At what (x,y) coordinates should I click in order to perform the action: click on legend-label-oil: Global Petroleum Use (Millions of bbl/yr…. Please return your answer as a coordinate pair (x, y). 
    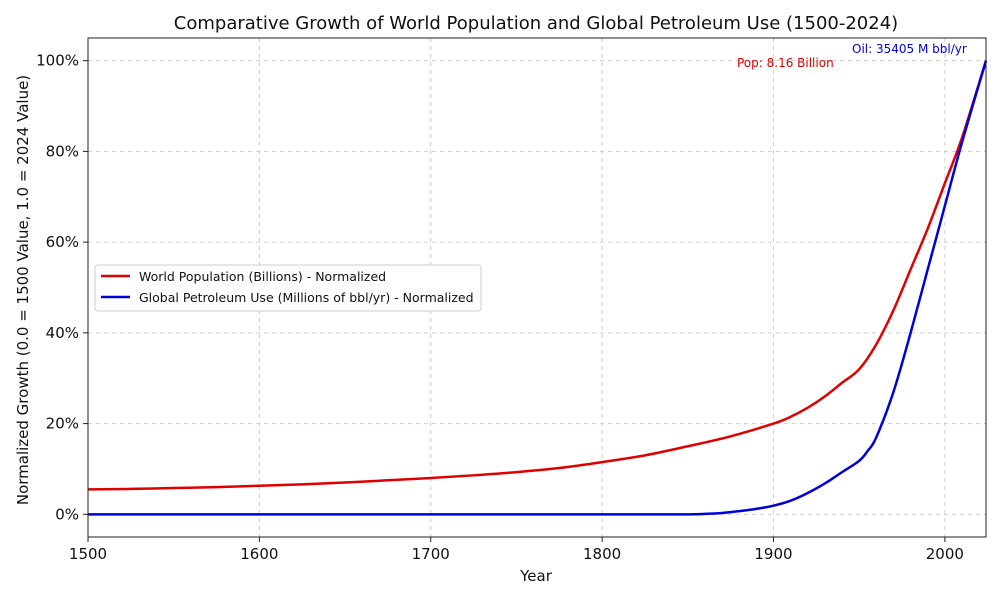
    Looking at the image, I should click on (306, 297).